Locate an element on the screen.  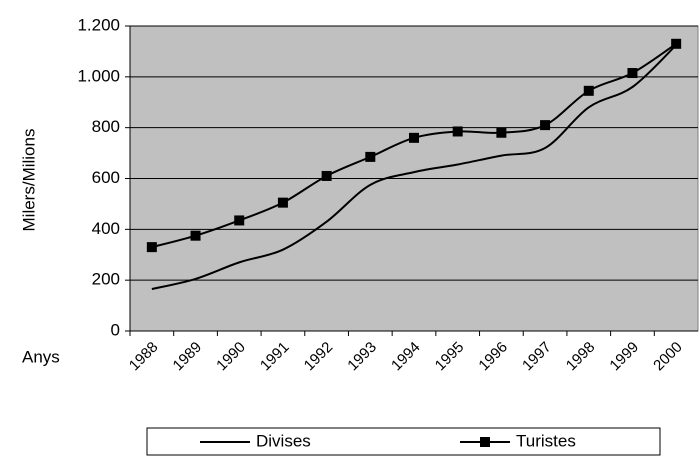
x-tick-label: 1993 is located at coordinates (362, 357).